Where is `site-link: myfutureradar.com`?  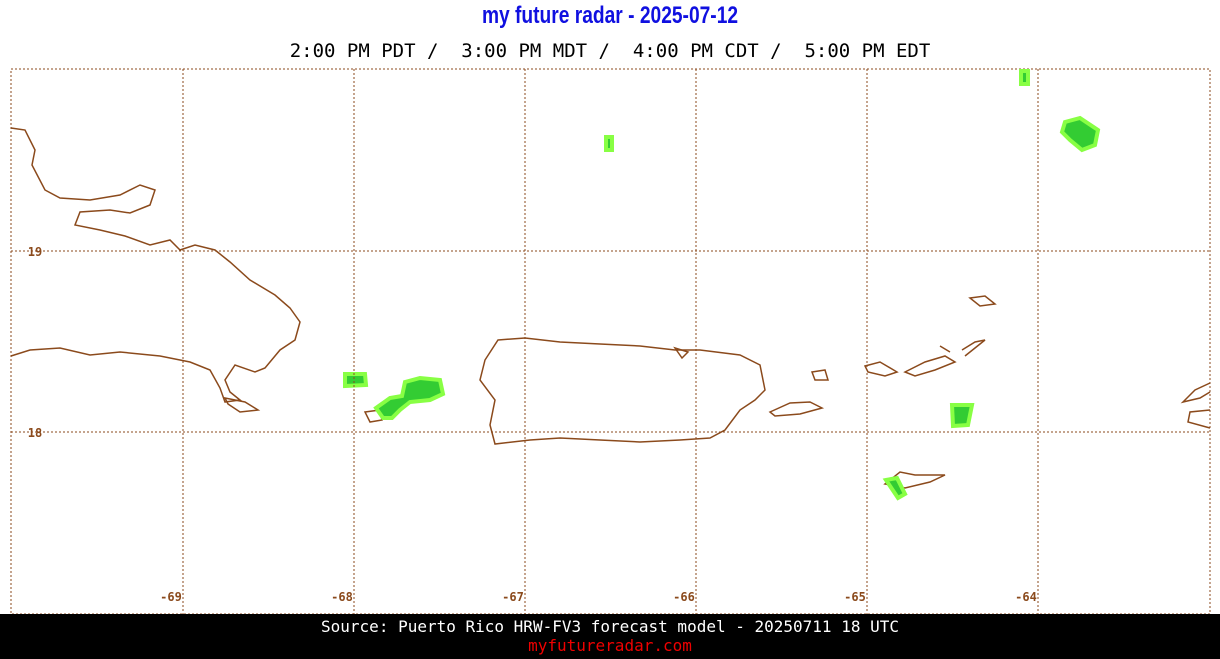 site-link: myfutureradar.com is located at coordinates (610, 645).